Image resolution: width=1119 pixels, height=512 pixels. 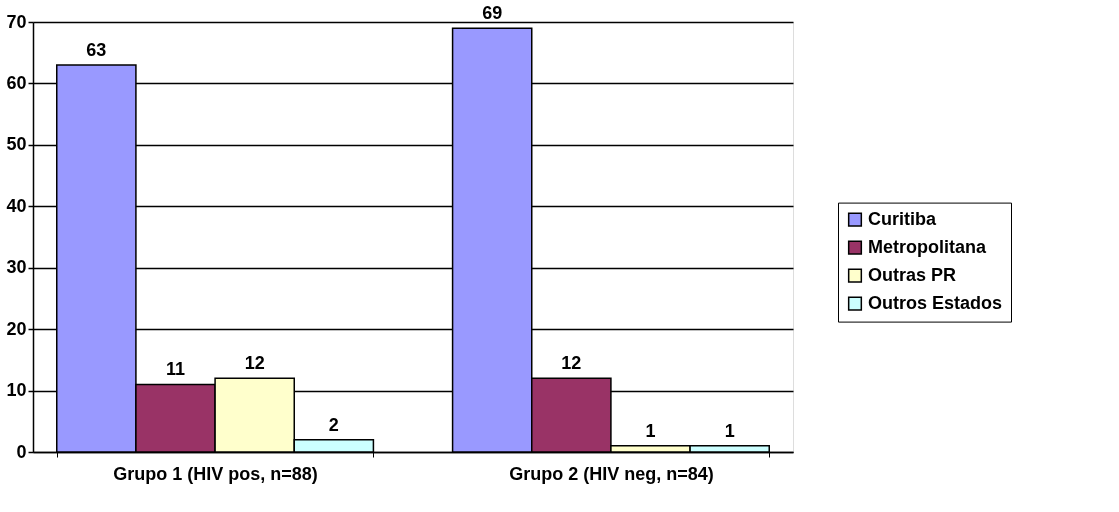 What do you see at coordinates (927, 246) in the screenshot?
I see `legend-label: Metropolitana` at bounding box center [927, 246].